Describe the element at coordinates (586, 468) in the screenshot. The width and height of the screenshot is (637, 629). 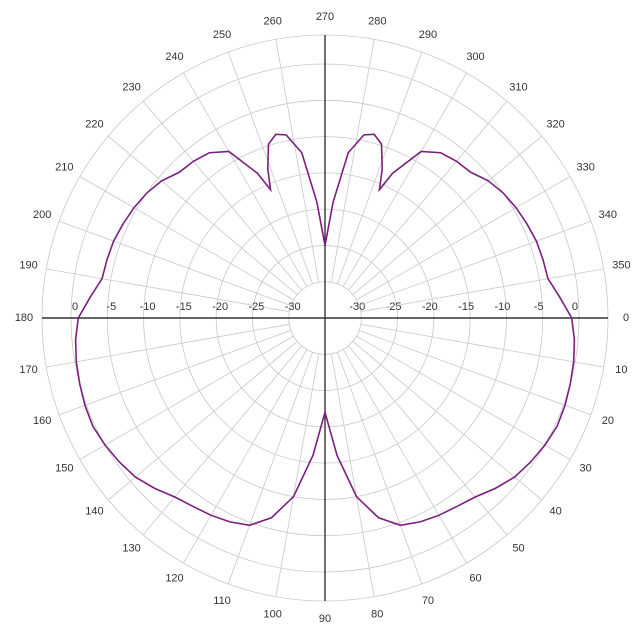
I see `theta-tick-label: 30` at that location.